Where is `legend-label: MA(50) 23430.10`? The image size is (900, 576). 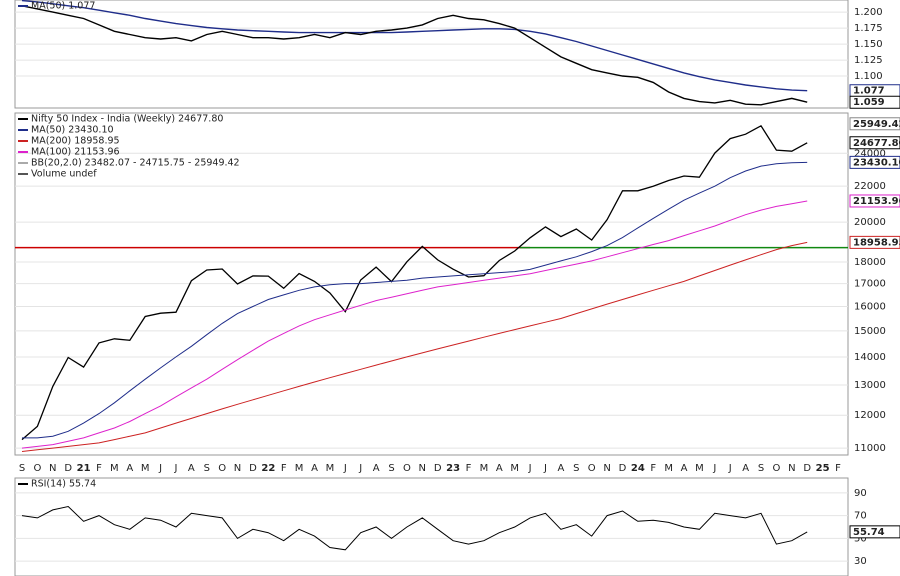 legend-label: MA(50) 23430.10 is located at coordinates (72, 130).